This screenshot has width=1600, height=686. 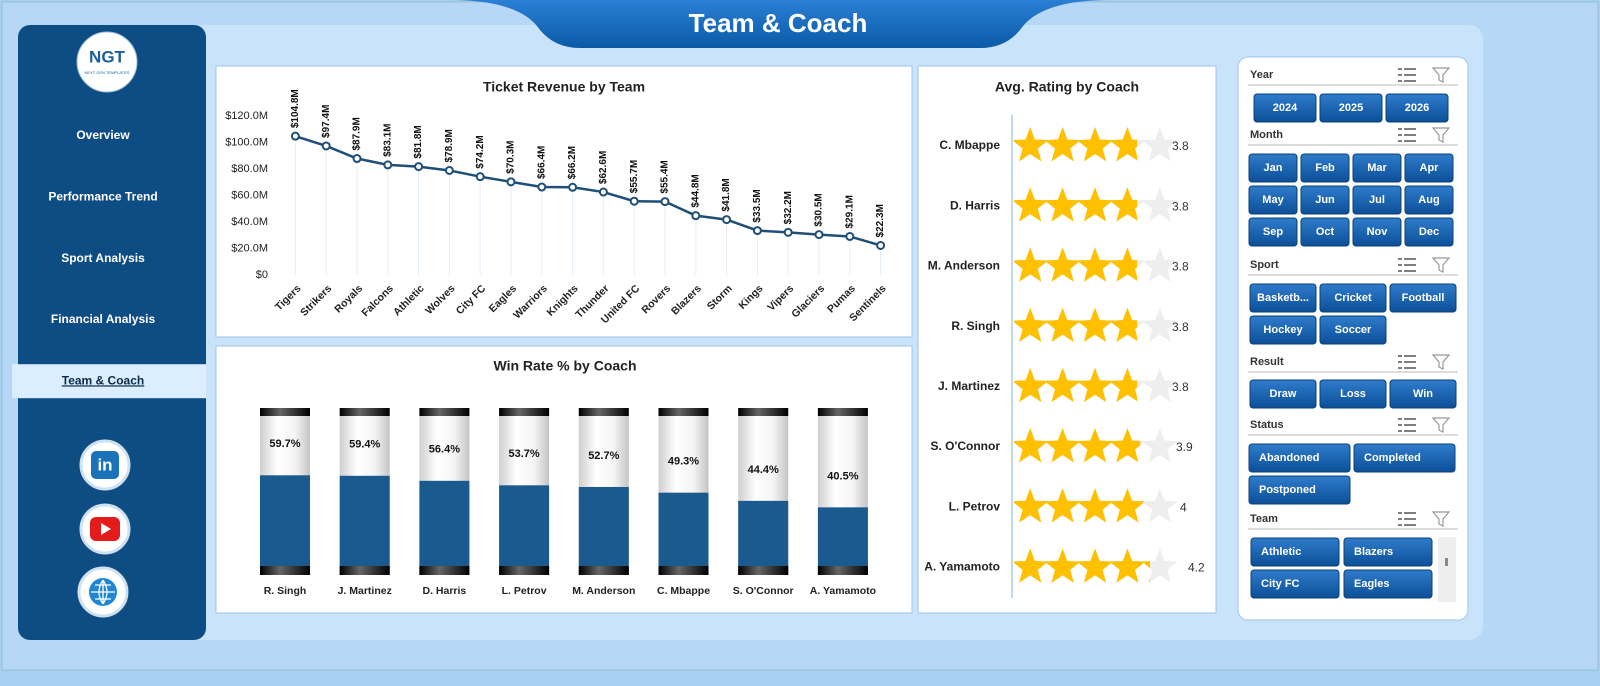 I want to click on linkedin-text: in, so click(x=104, y=464).